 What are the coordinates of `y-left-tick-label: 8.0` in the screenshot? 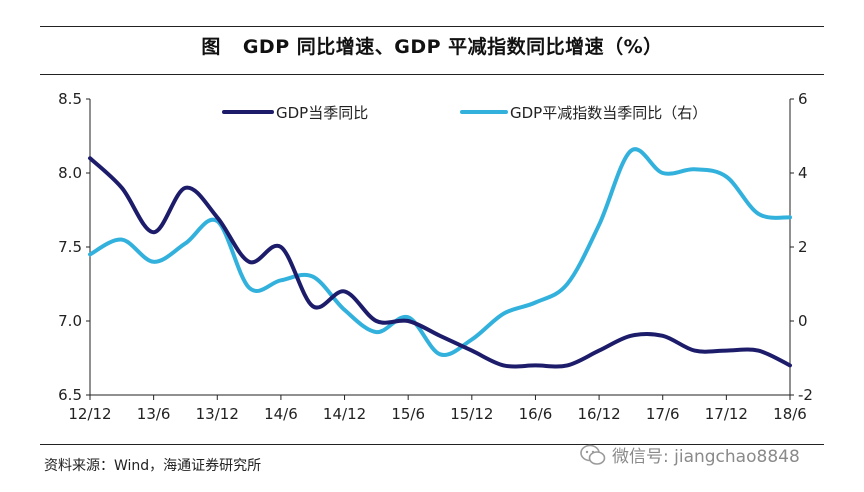 It's located at (70, 173).